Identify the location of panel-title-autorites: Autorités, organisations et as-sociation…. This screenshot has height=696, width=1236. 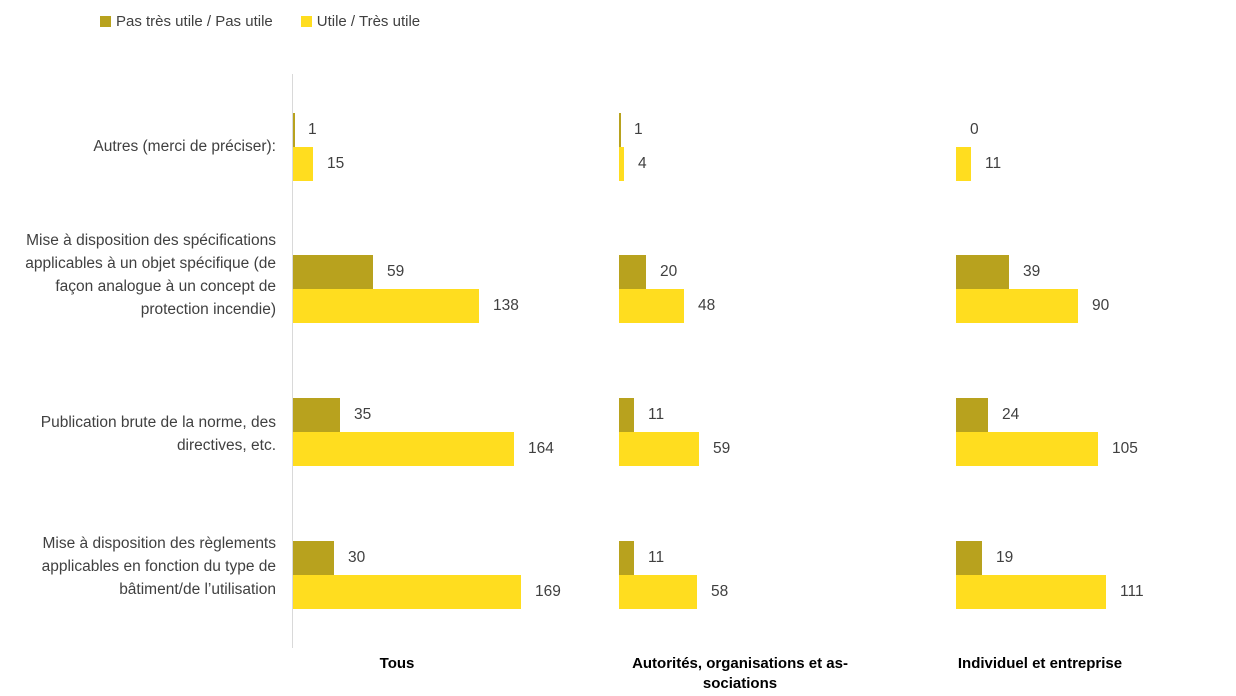
(740, 673).